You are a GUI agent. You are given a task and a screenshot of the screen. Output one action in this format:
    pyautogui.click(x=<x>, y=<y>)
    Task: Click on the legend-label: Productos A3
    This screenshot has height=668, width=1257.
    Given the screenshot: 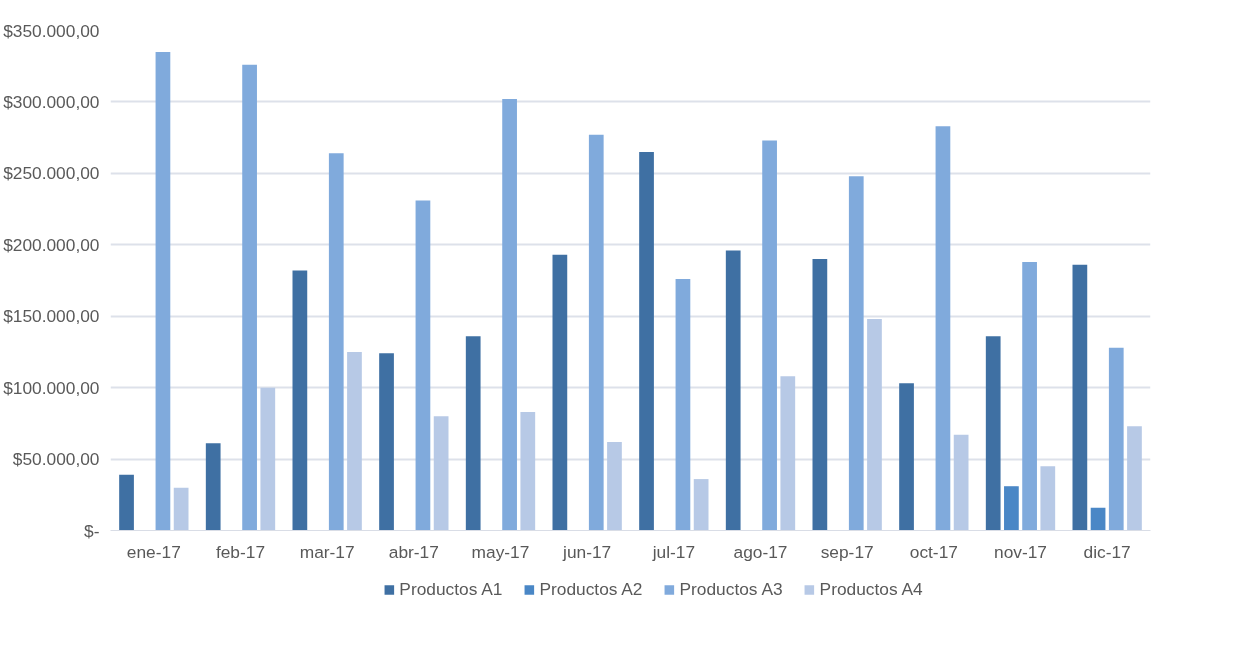 What is the action you would take?
    pyautogui.click(x=731, y=589)
    